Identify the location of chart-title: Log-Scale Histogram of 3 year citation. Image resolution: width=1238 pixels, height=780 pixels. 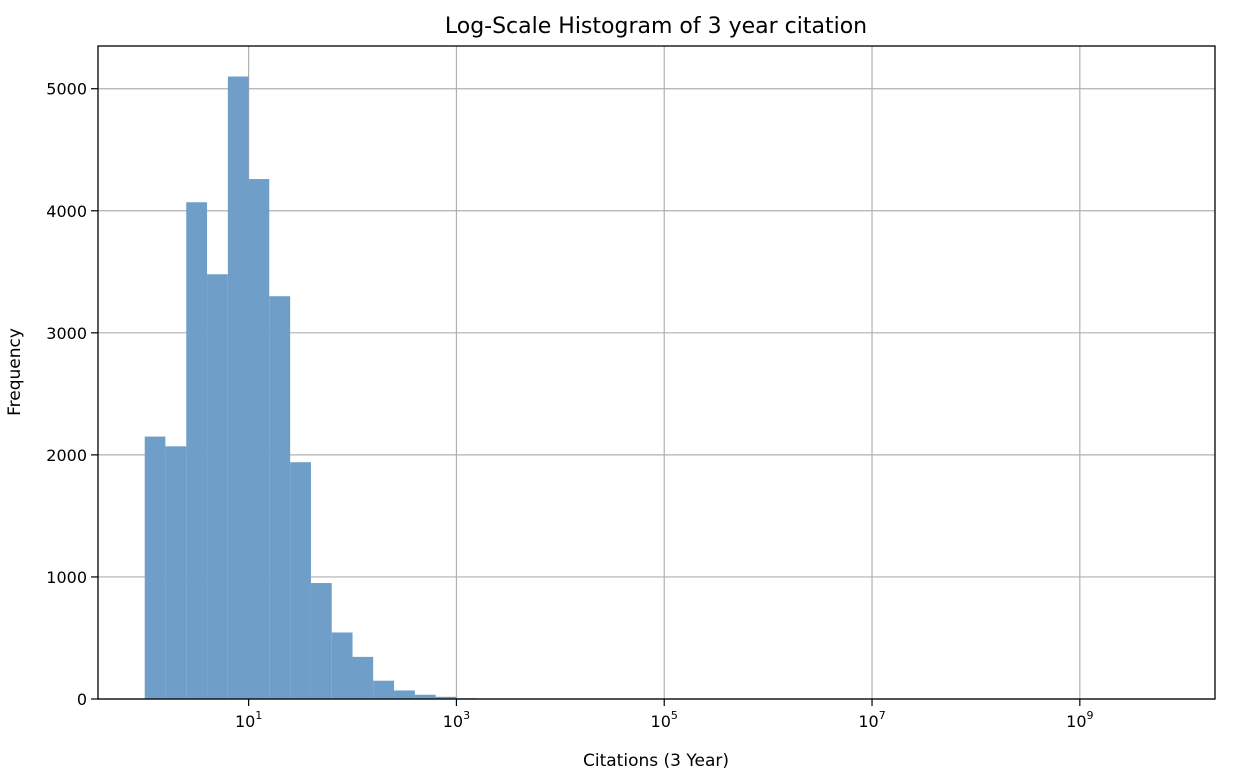
(656, 26).